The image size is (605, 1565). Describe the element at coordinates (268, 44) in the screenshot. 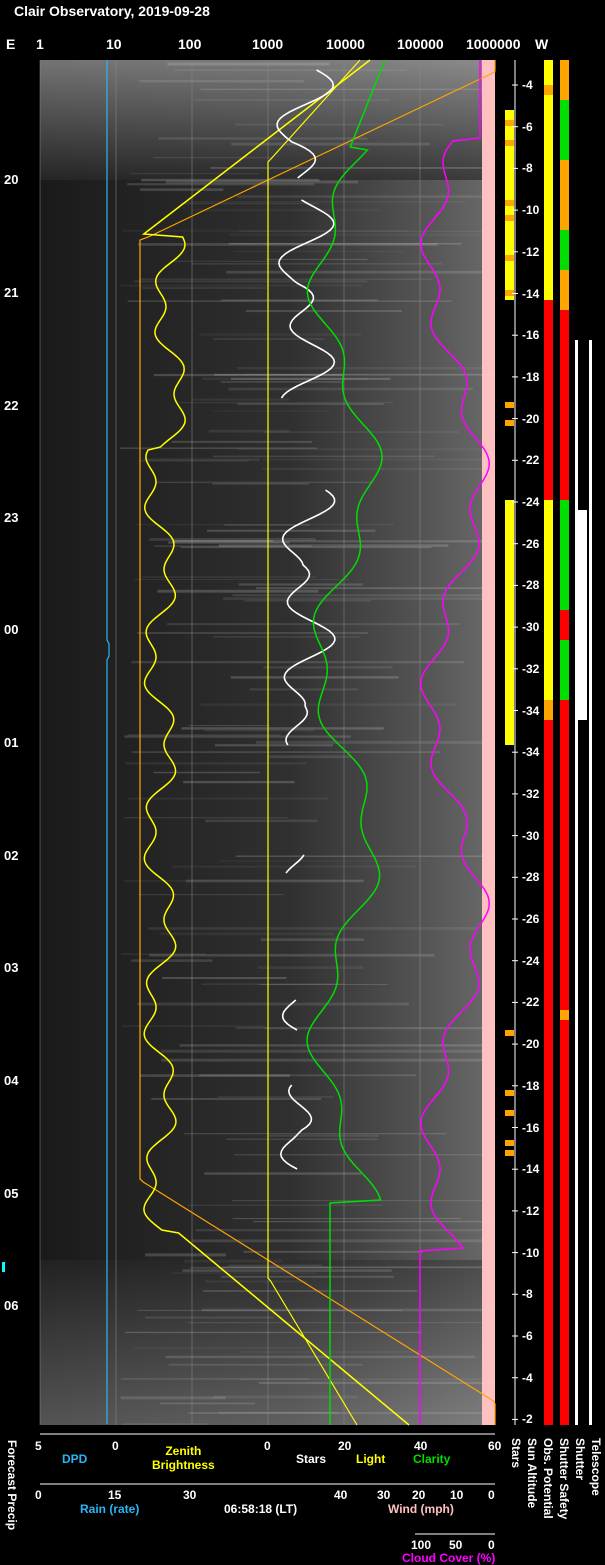

I see `top-tick: 1000` at that location.